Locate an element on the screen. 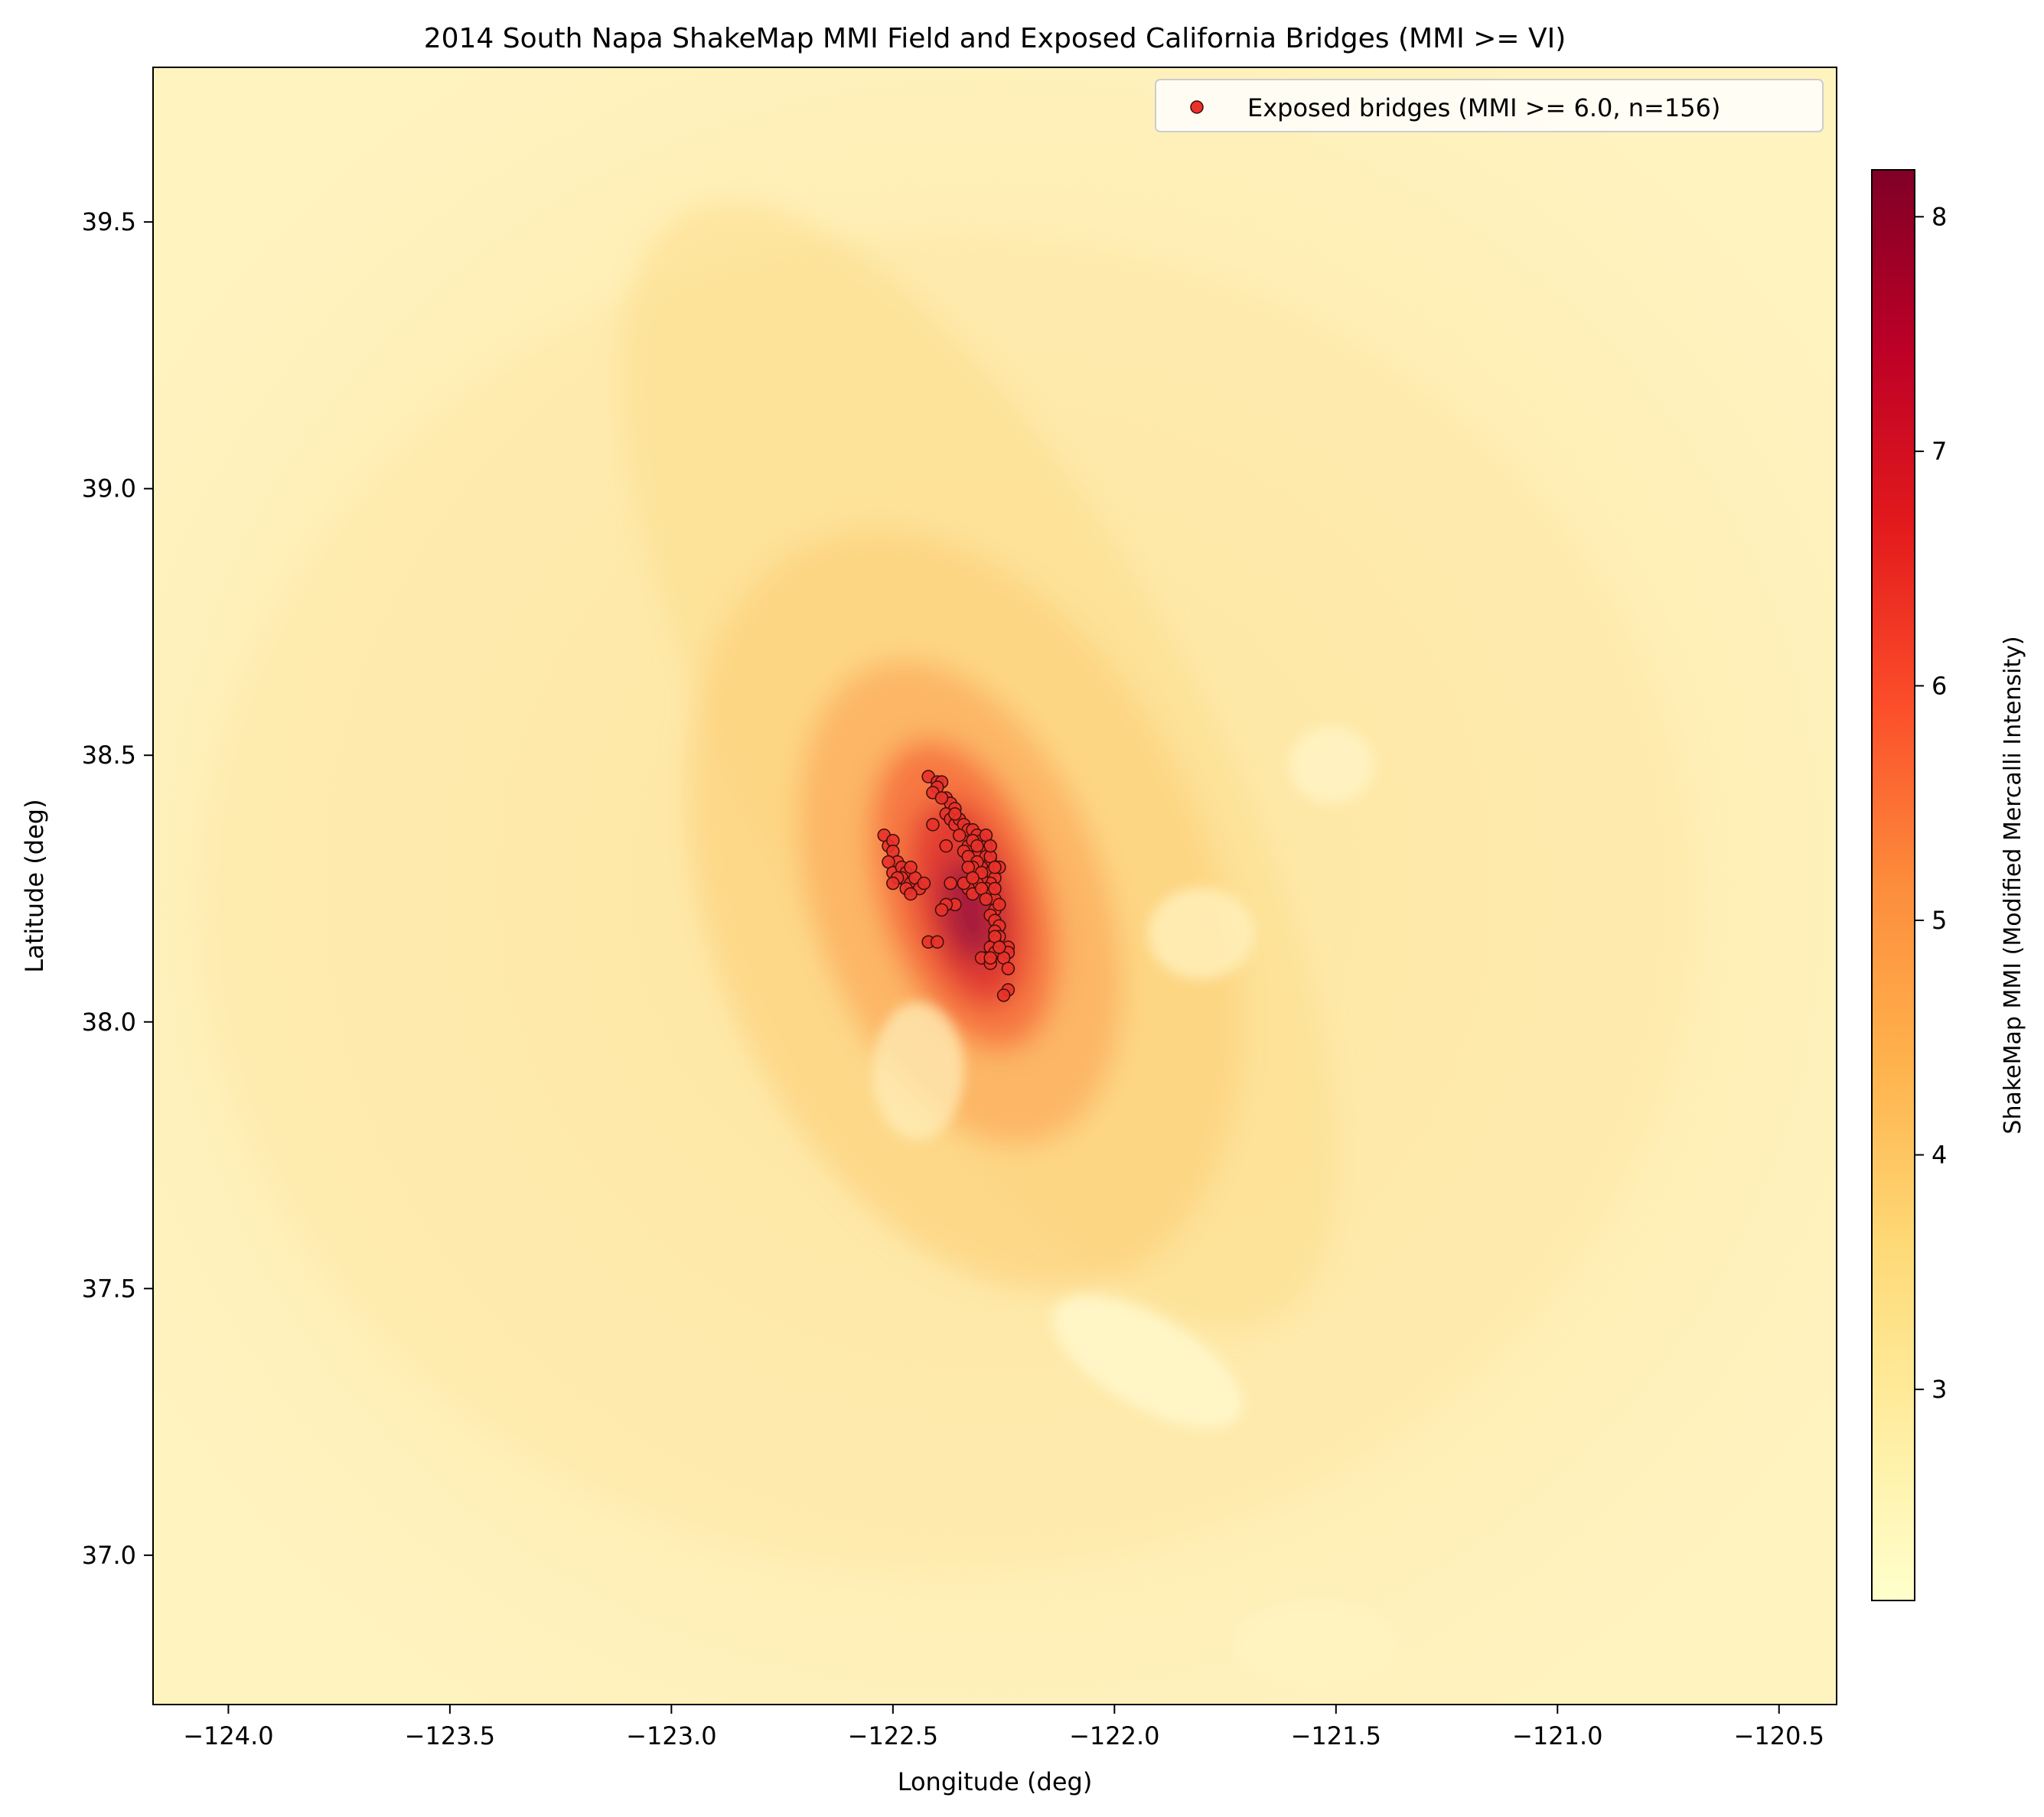  colorbar-gradient is located at coordinates (1893, 885).